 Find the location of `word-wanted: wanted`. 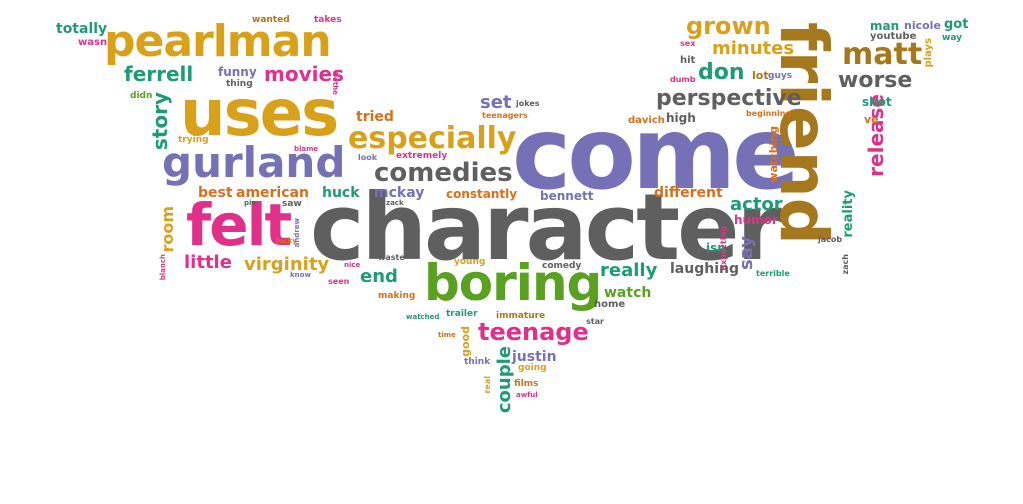

word-wanted: wanted is located at coordinates (271, 20).